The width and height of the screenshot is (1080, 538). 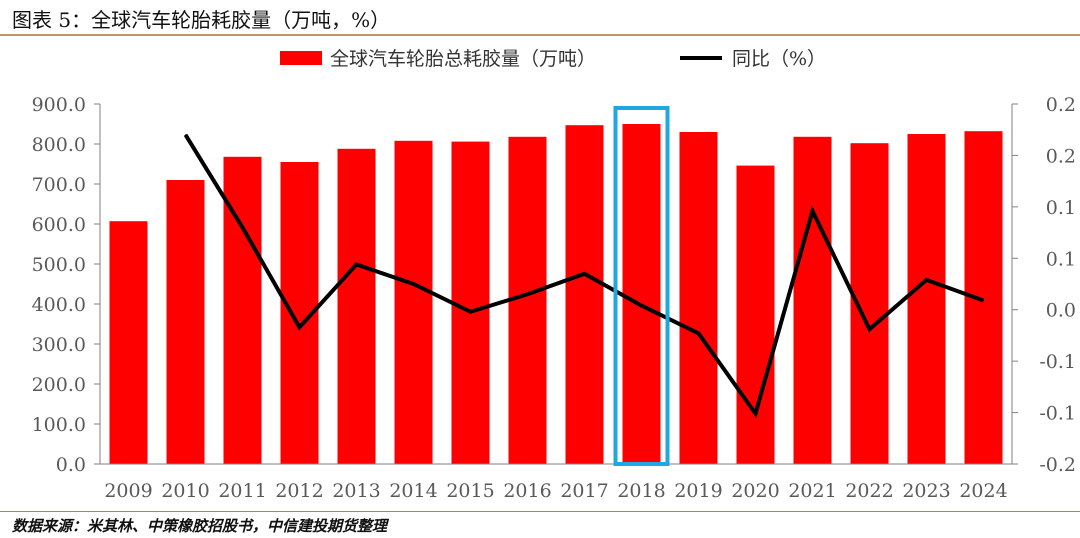 I want to click on x-tick-label: 2018, so click(x=641, y=491).